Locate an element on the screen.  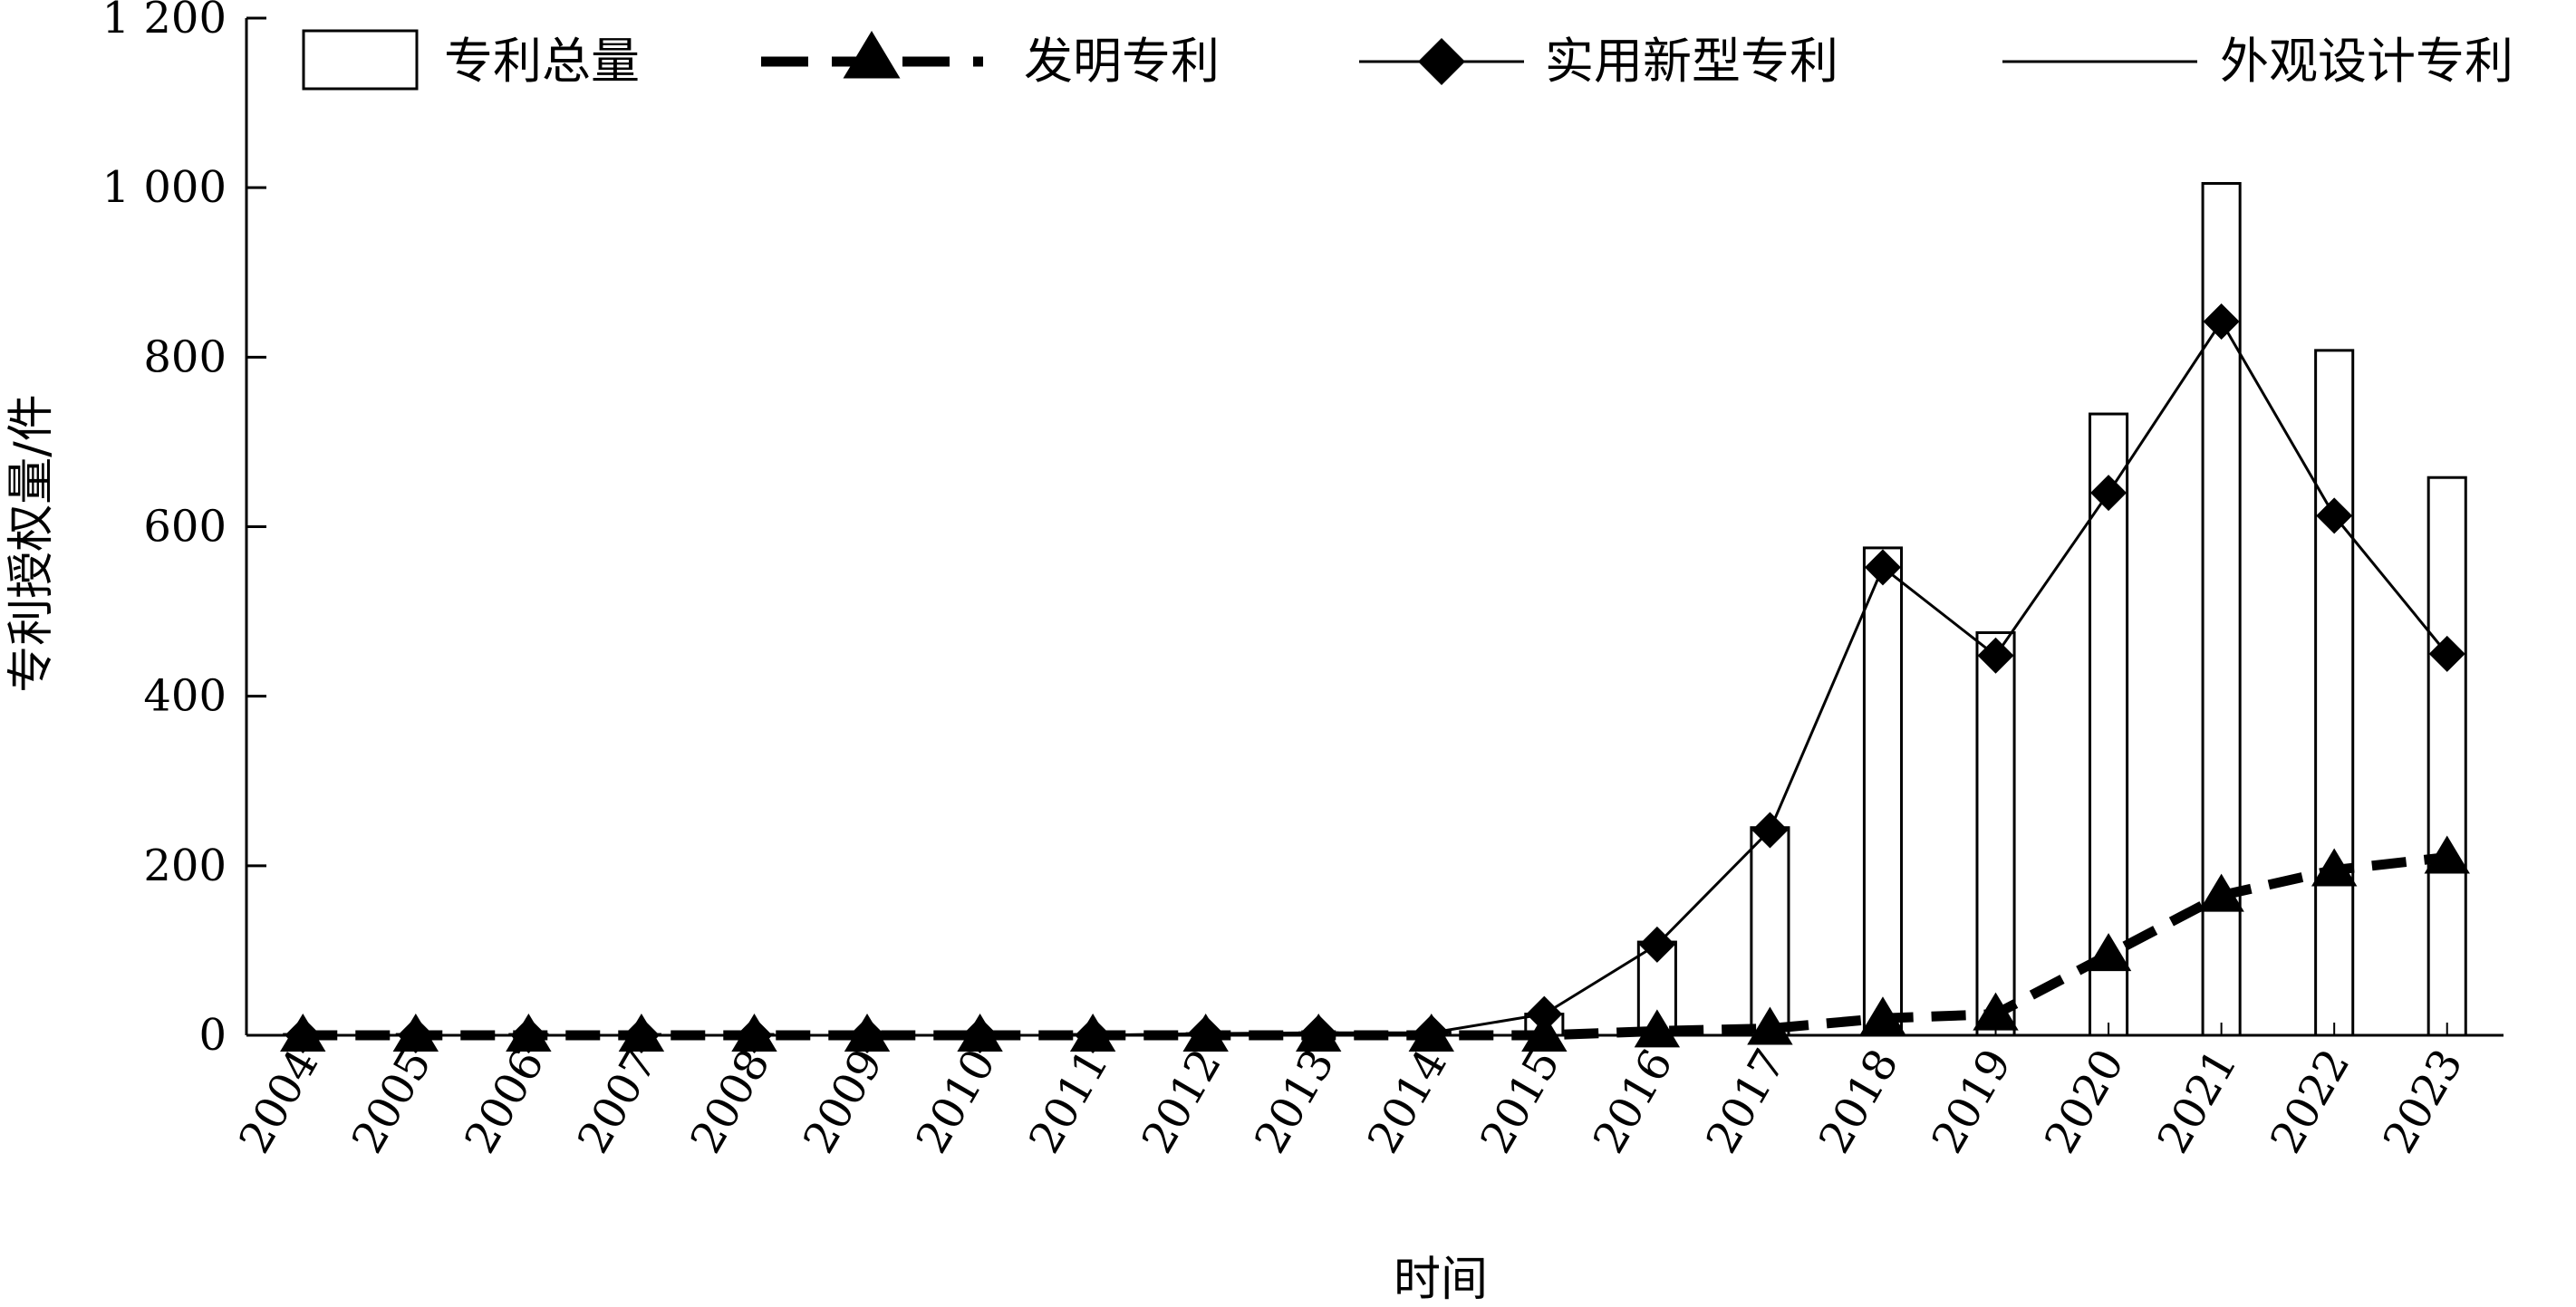
y-tick-label: 400 is located at coordinates (185, 696).